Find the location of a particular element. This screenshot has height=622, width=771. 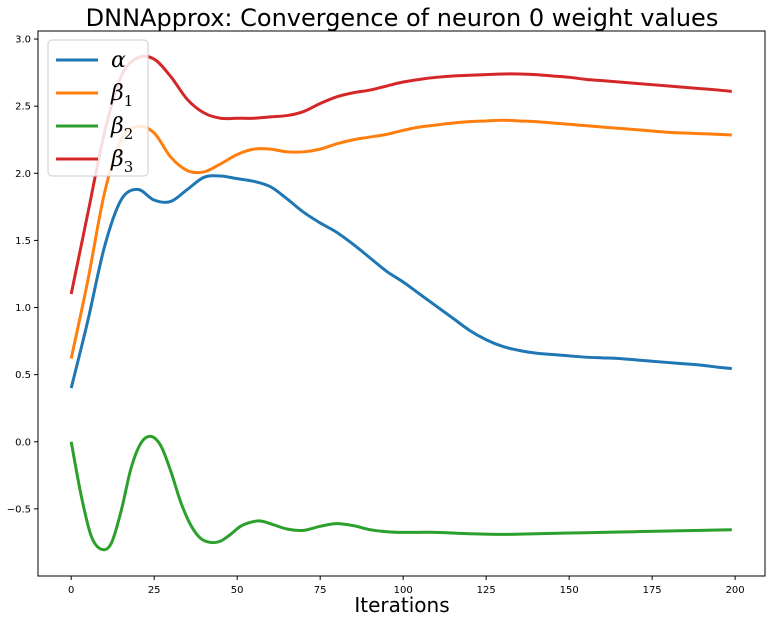

legend-box is located at coordinates (98, 108).